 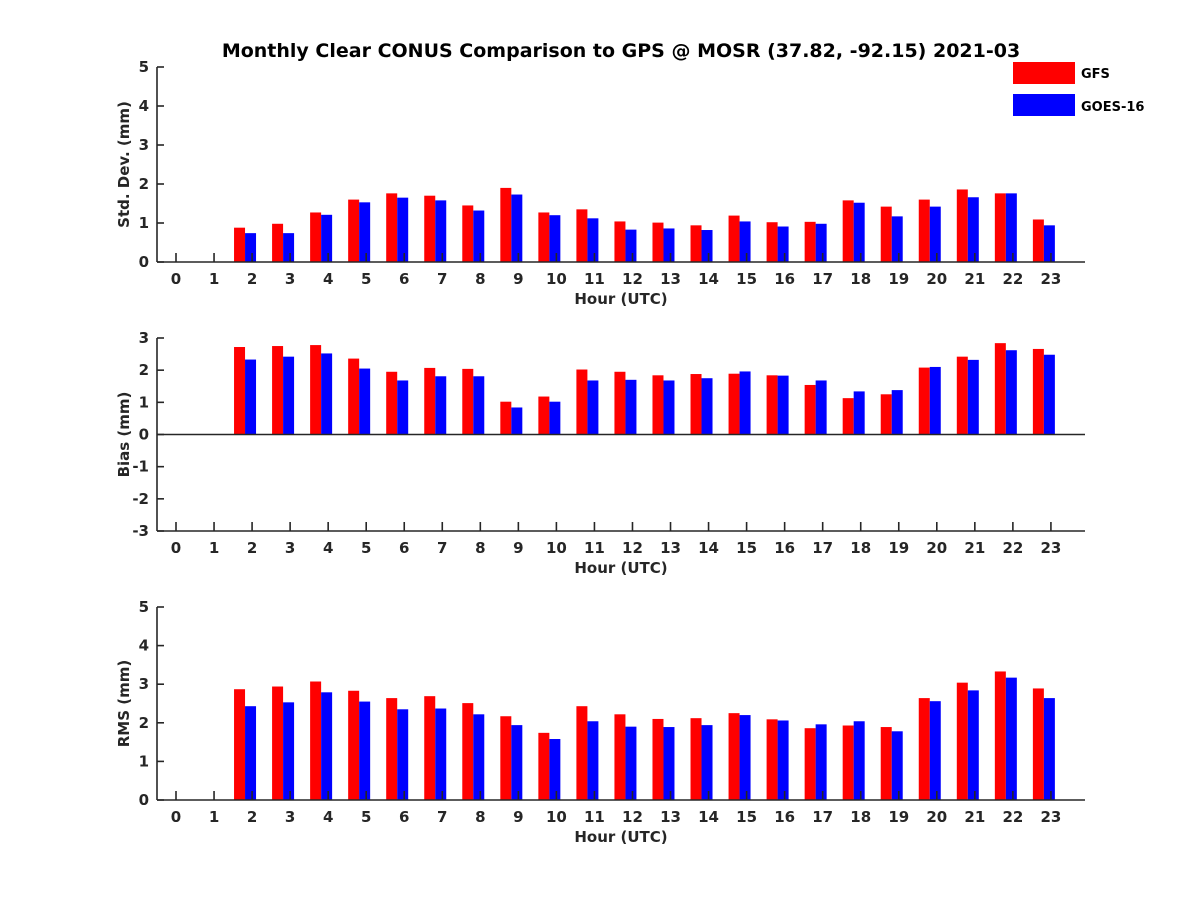 What do you see at coordinates (936, 279) in the screenshot?
I see `x-tick-label: 20` at bounding box center [936, 279].